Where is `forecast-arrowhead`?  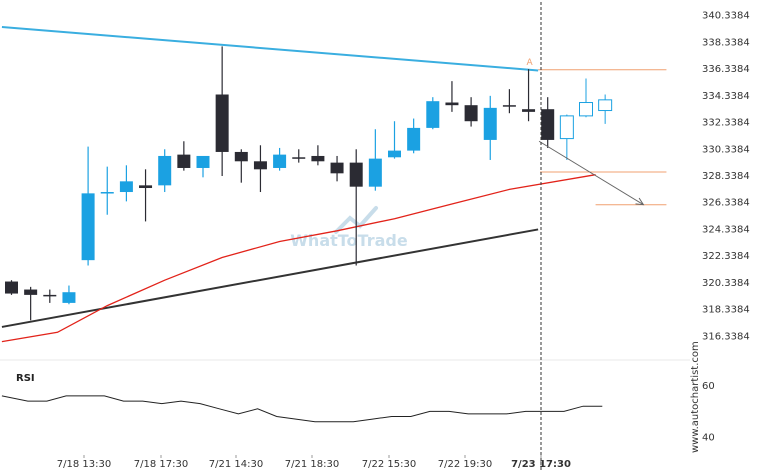 forecast-arrowhead is located at coordinates (640, 201).